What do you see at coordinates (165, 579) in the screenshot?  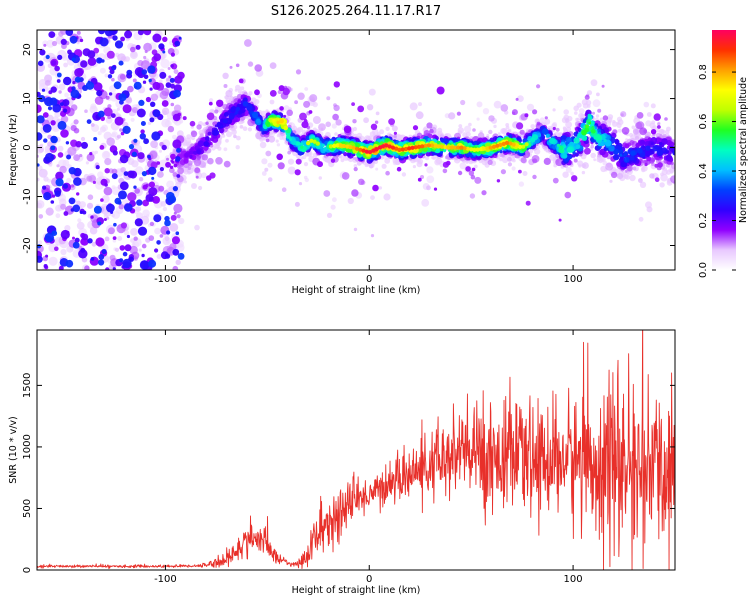 I see `x-tick-label: -100` at bounding box center [165, 579].